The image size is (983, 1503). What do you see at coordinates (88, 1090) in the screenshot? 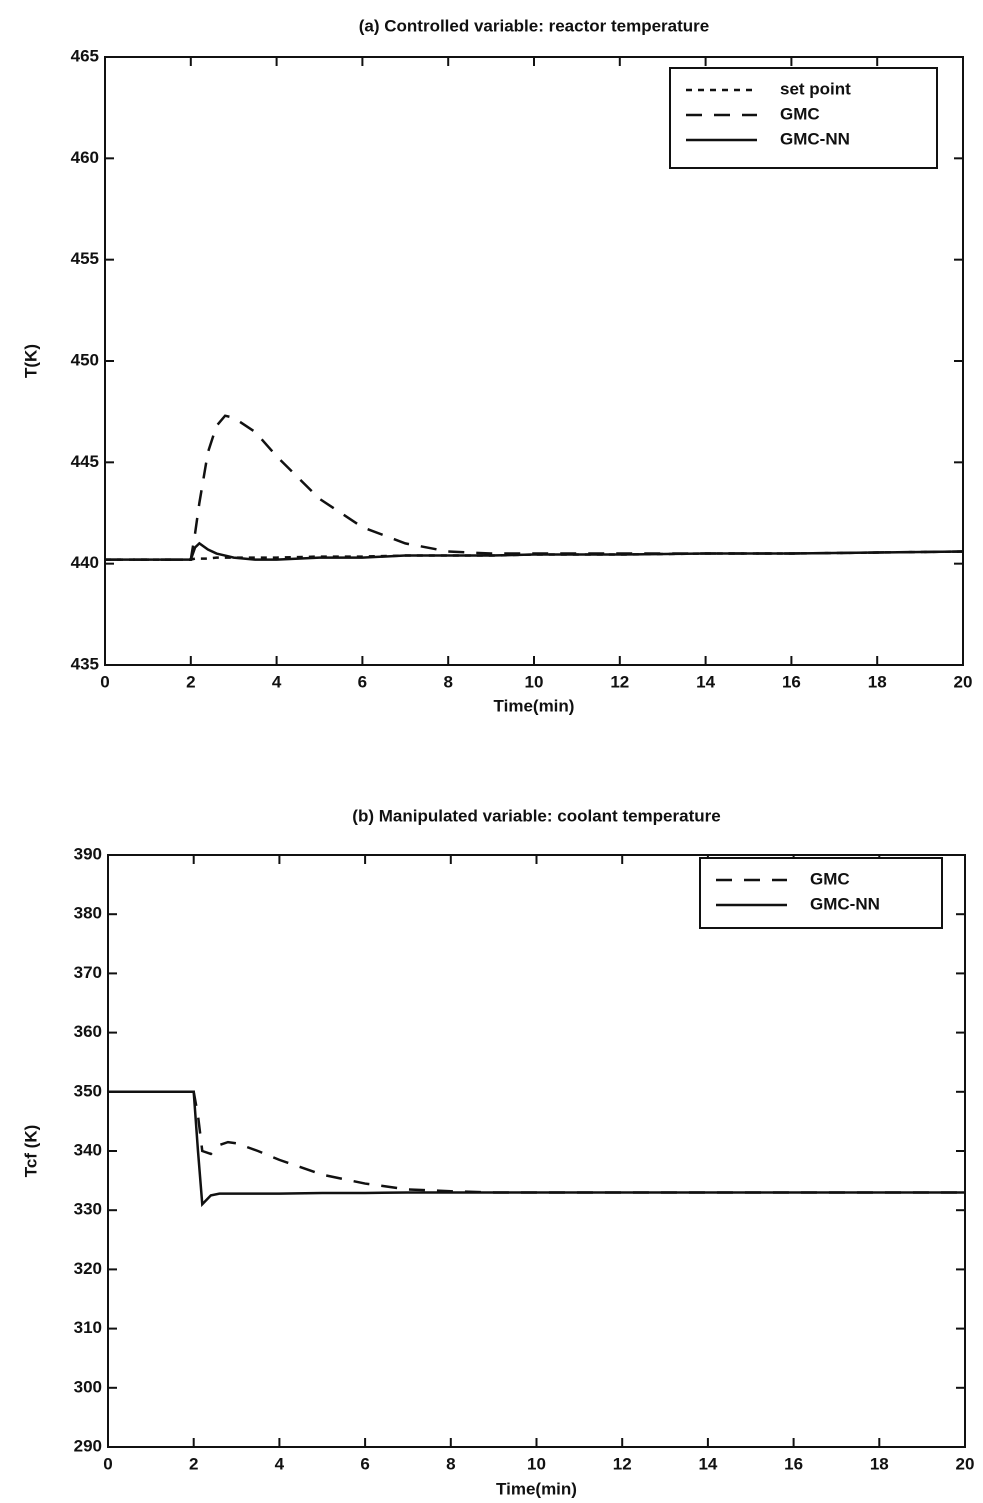
I see `y-tick-label: 350` at bounding box center [88, 1090].